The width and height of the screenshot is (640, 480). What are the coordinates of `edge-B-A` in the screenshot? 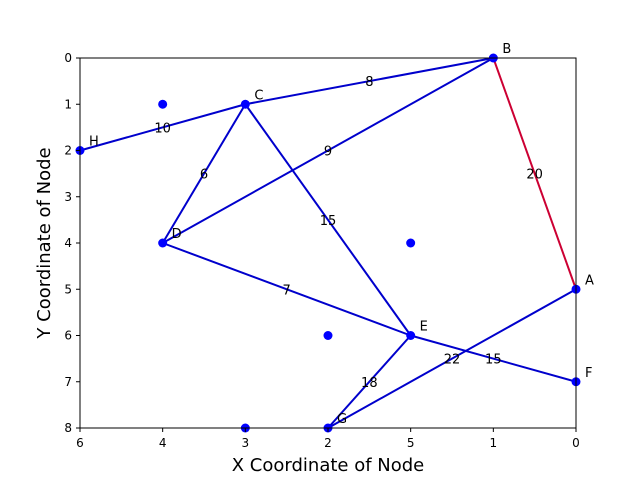 It's located at (534, 173).